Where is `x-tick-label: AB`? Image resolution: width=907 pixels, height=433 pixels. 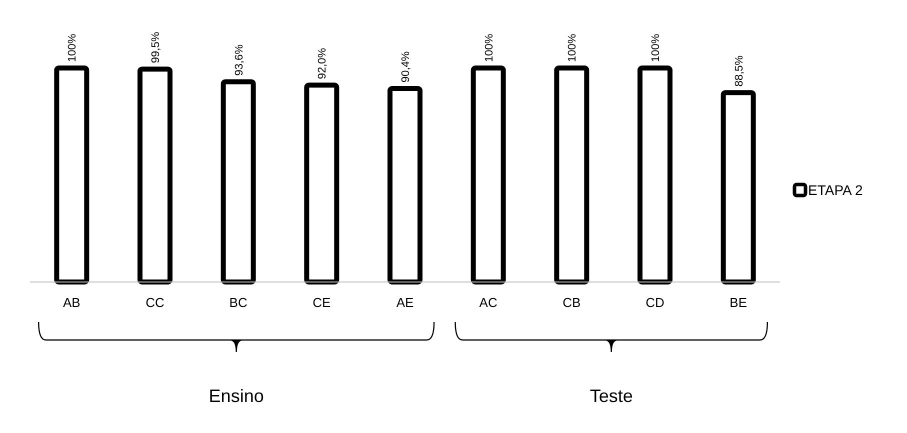
x-tick-label: AB is located at coordinates (71, 302).